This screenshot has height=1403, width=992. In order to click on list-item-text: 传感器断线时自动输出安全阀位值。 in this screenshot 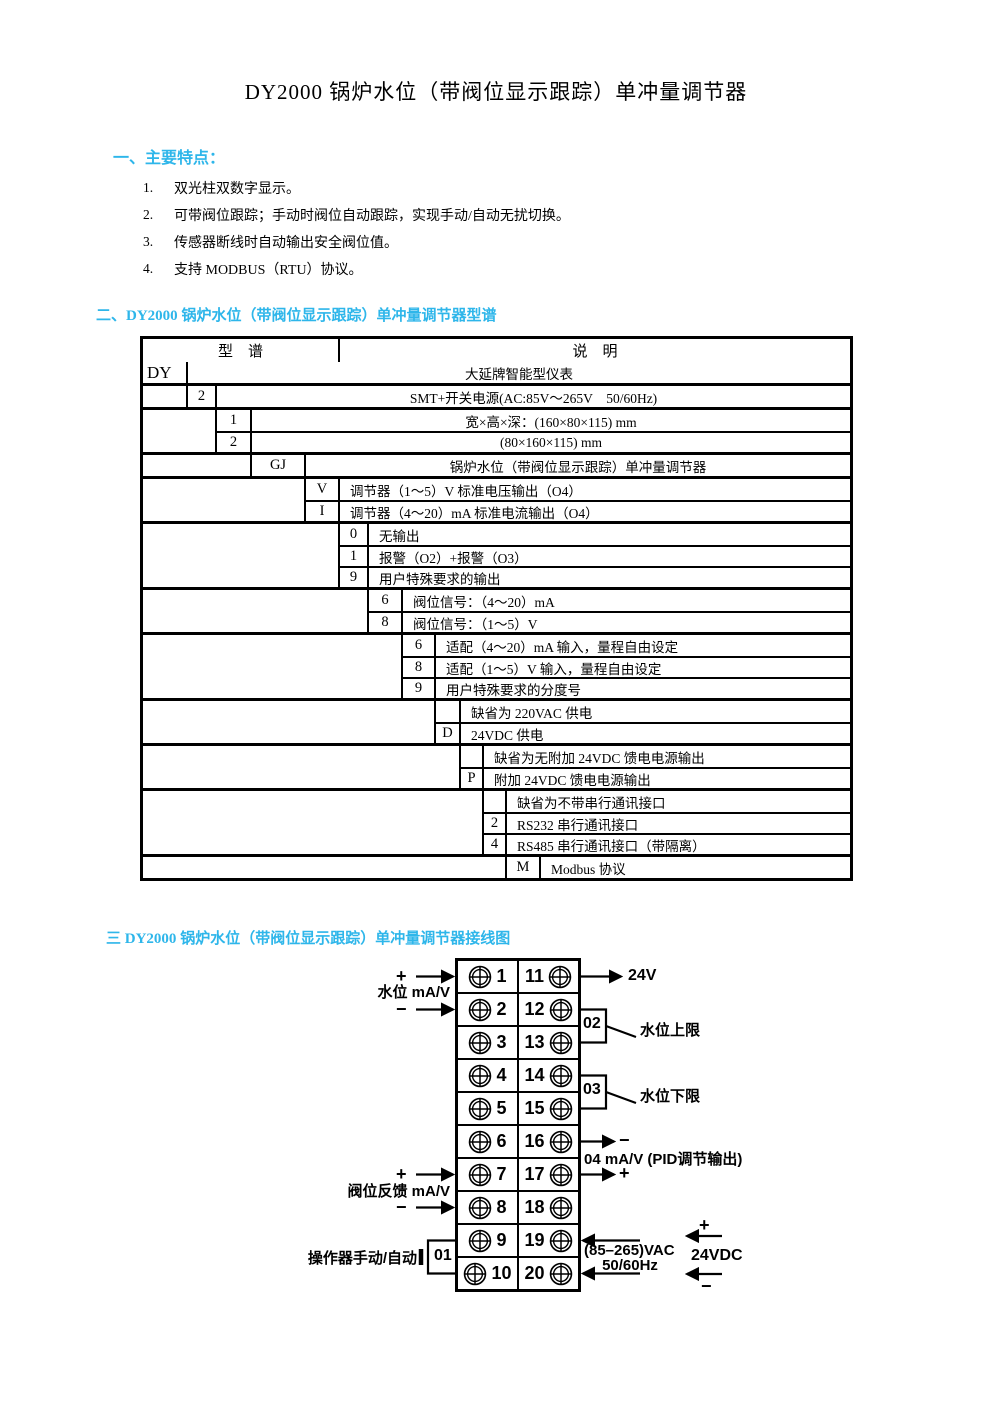, I will do `click(286, 243)`.